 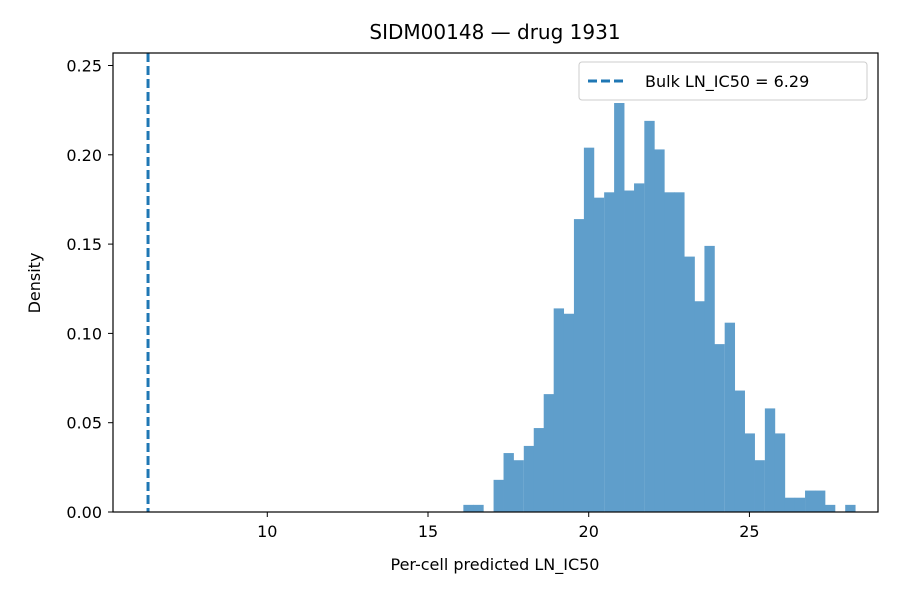 What do you see at coordinates (589, 531) in the screenshot?
I see `x-tick-label: 20` at bounding box center [589, 531].